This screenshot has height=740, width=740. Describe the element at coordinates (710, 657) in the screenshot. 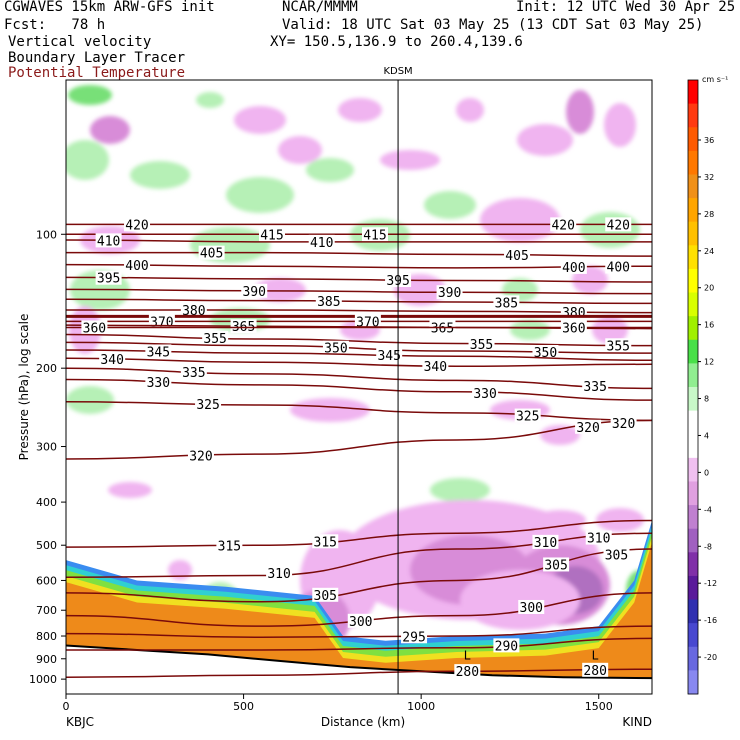

I see `colorbar-label-14: -20` at that location.